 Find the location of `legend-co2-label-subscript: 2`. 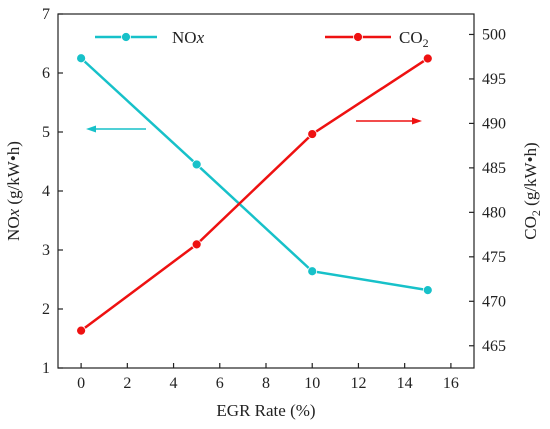

legend-co2-label-subscript: 2 is located at coordinates (426, 43).